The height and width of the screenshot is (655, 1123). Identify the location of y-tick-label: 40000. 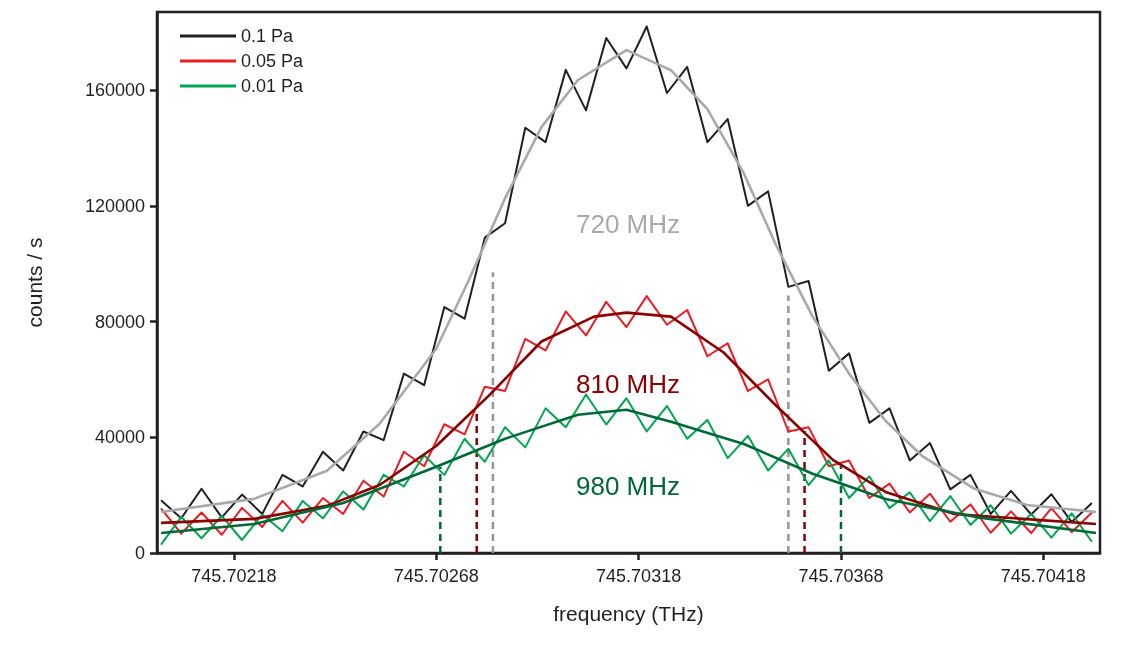
(119, 437).